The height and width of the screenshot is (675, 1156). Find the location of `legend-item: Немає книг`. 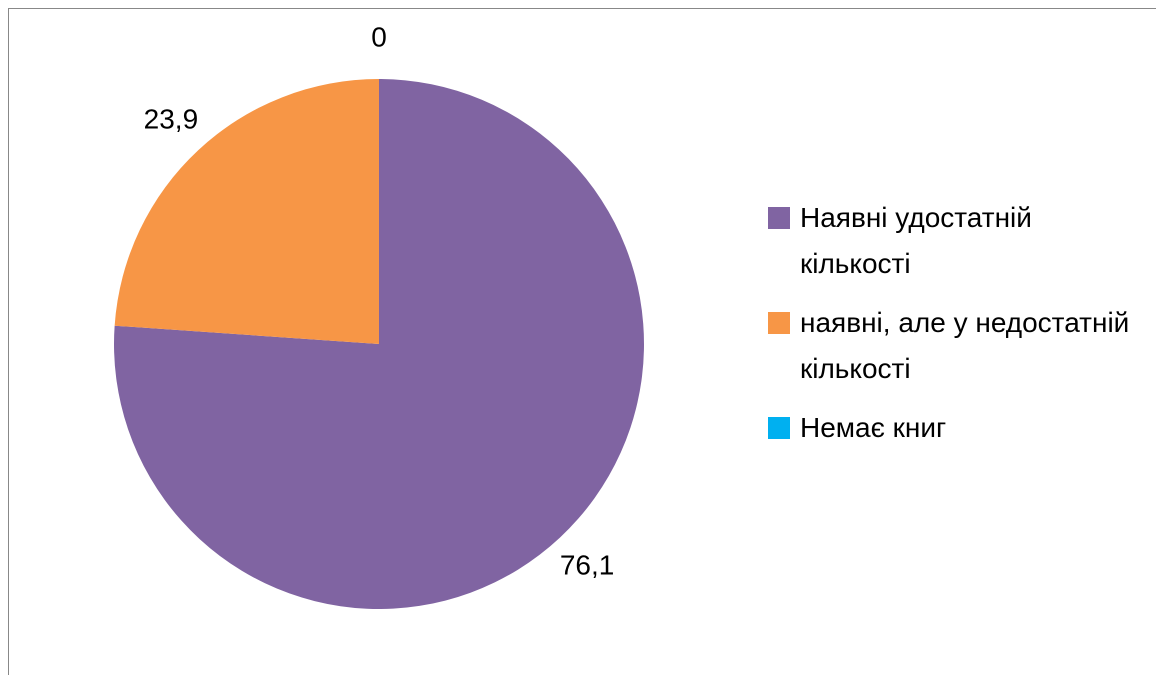

legend-item: Немає книг is located at coordinates (958, 428).